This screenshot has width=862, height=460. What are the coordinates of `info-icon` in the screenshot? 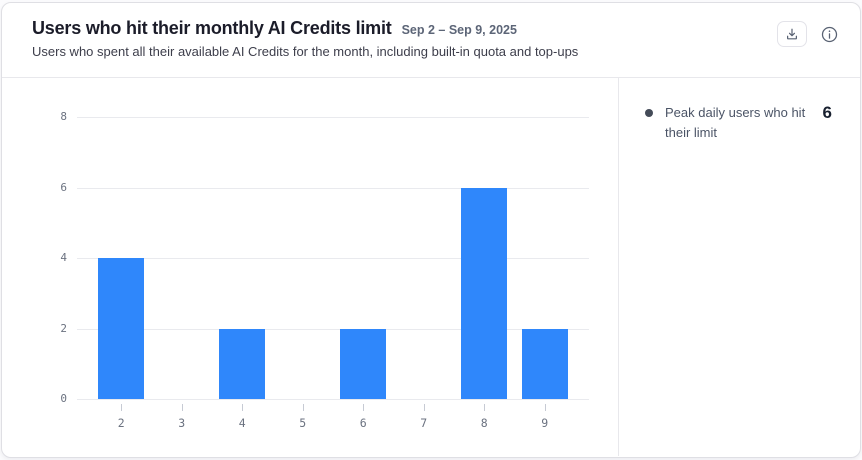 It's located at (829, 34).